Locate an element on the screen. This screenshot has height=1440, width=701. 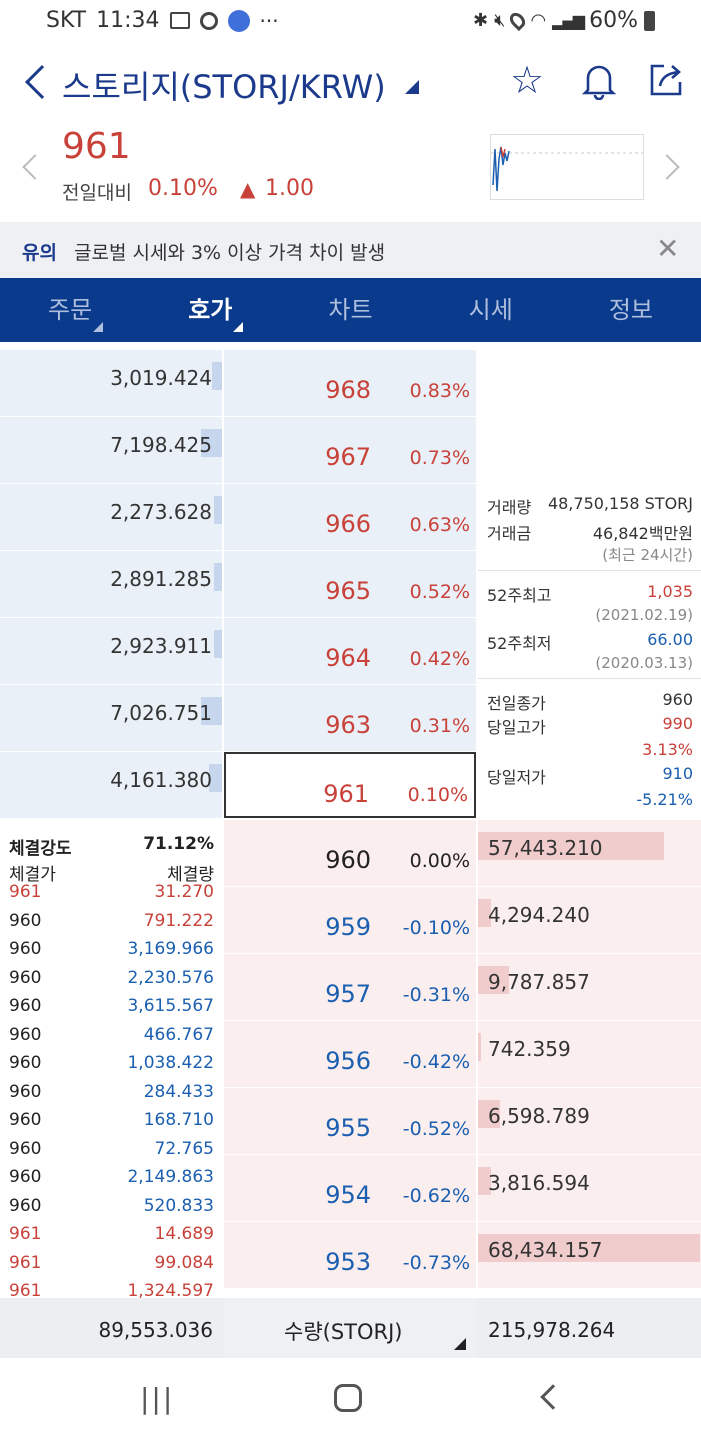
mini-chart is located at coordinates (567, 167).